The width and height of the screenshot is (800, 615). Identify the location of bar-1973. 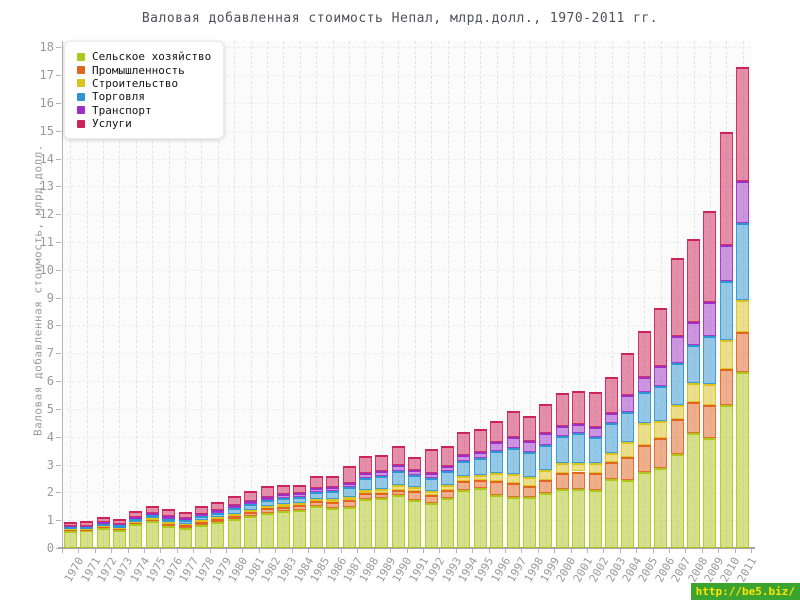
(119, 533).